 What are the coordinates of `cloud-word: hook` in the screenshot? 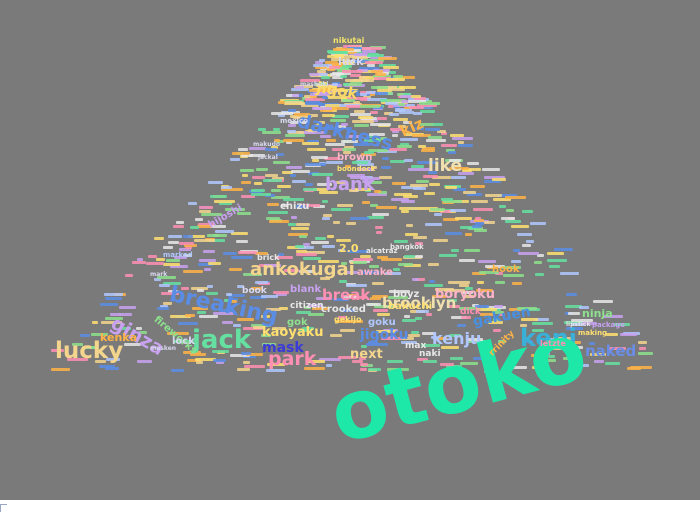 It's located at (506, 269).